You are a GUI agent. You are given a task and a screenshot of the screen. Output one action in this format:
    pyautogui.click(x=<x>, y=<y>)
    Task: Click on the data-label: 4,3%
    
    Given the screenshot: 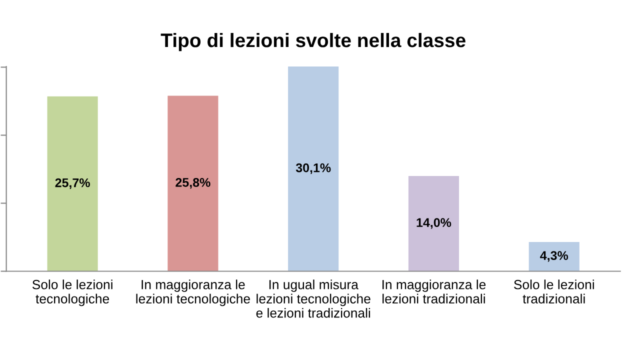 What is the action you would take?
    pyautogui.click(x=554, y=256)
    